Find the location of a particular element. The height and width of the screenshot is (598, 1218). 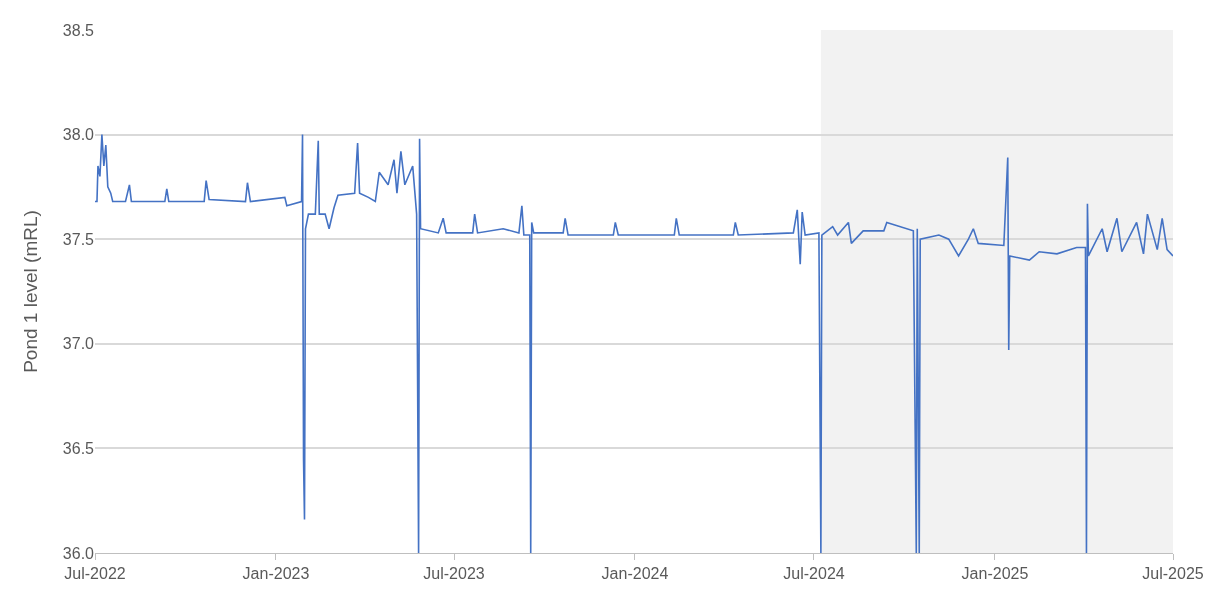

x-tick-label: Jul-2023 is located at coordinates (454, 574).